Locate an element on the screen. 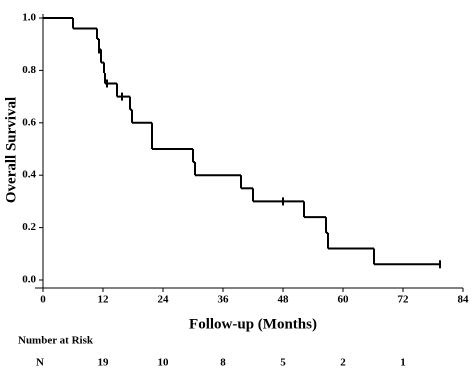 This screenshot has height=371, width=474. risk-count: 8 is located at coordinates (223, 363).